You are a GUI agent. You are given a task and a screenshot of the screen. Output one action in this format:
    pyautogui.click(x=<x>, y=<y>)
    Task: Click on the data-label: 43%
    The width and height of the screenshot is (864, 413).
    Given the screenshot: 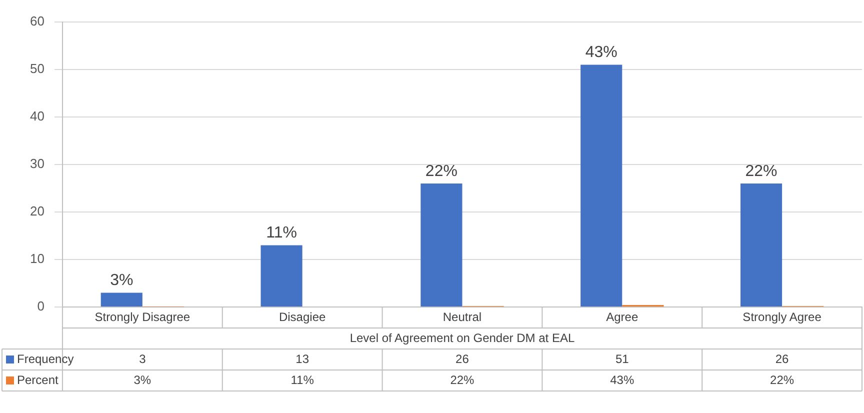 What is the action you would take?
    pyautogui.click(x=622, y=379)
    